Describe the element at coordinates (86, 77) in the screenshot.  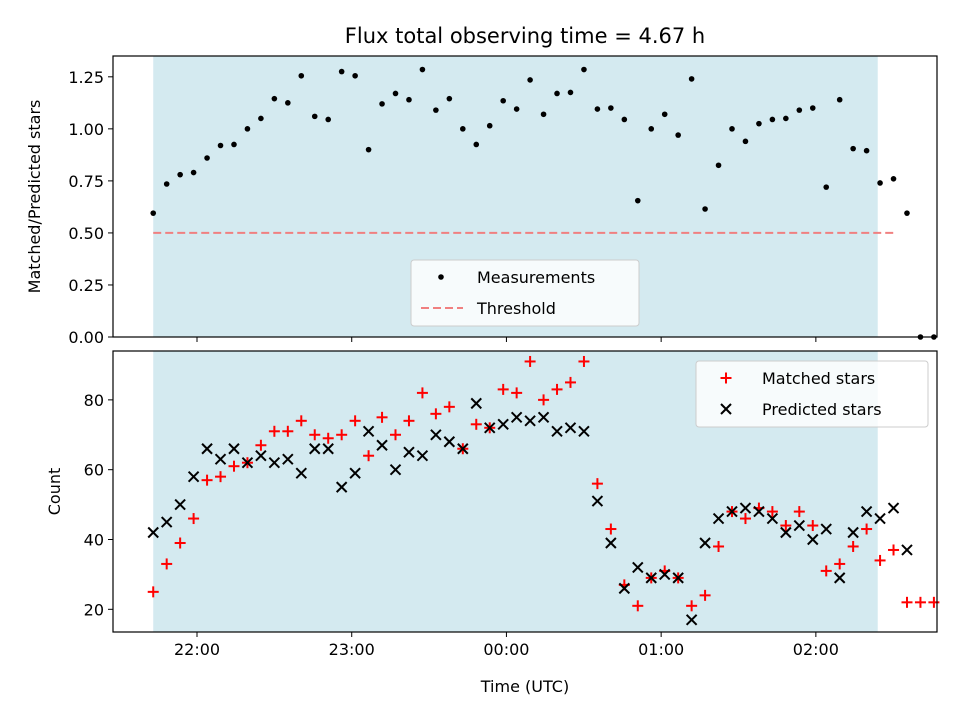
I see `y-tick-label: 1.25` at that location.